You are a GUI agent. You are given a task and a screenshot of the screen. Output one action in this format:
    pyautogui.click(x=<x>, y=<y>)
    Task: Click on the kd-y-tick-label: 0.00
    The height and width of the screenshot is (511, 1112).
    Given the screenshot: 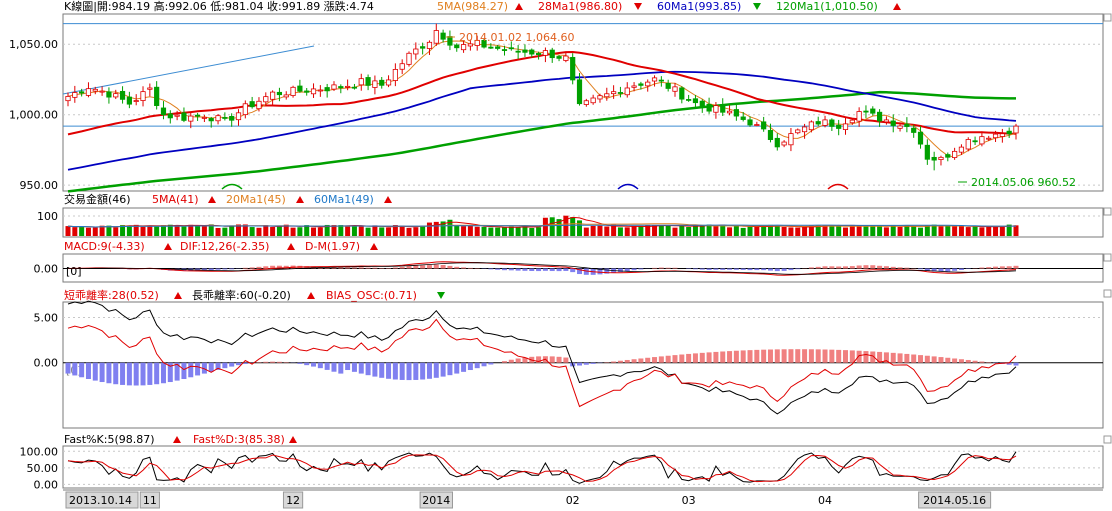 What is the action you would take?
    pyautogui.click(x=46, y=484)
    